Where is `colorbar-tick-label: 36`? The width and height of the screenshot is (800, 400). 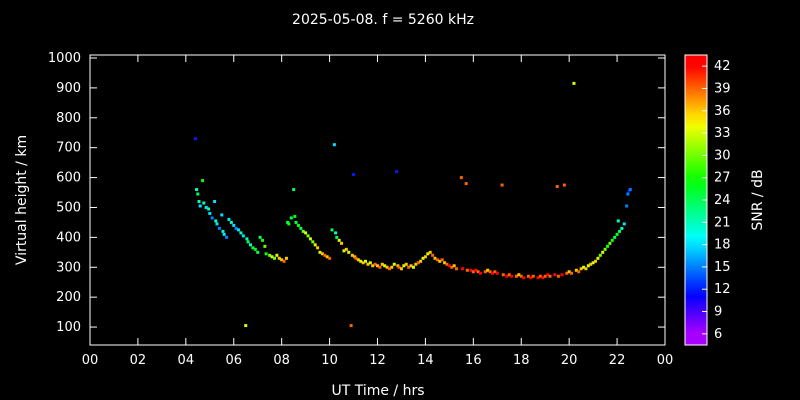
colorbar-tick-label: 36 is located at coordinates (722, 111).